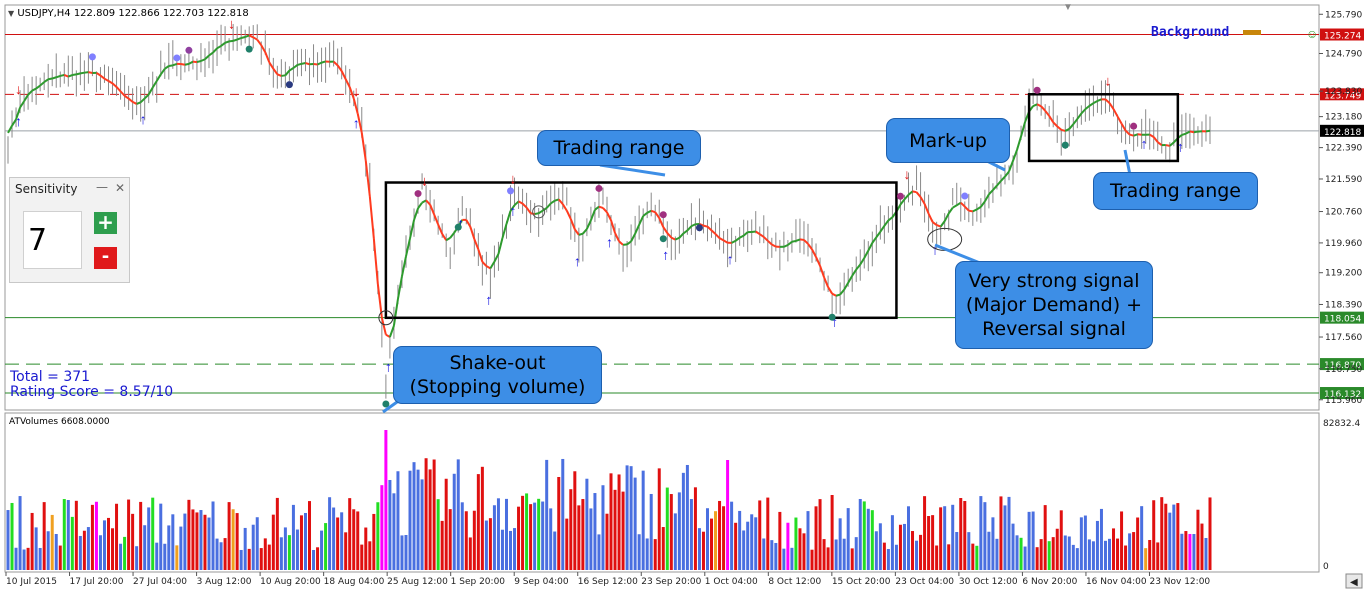  Describe the element at coordinates (120, 188) in the screenshot. I see `close-icon: ✕` at that location.